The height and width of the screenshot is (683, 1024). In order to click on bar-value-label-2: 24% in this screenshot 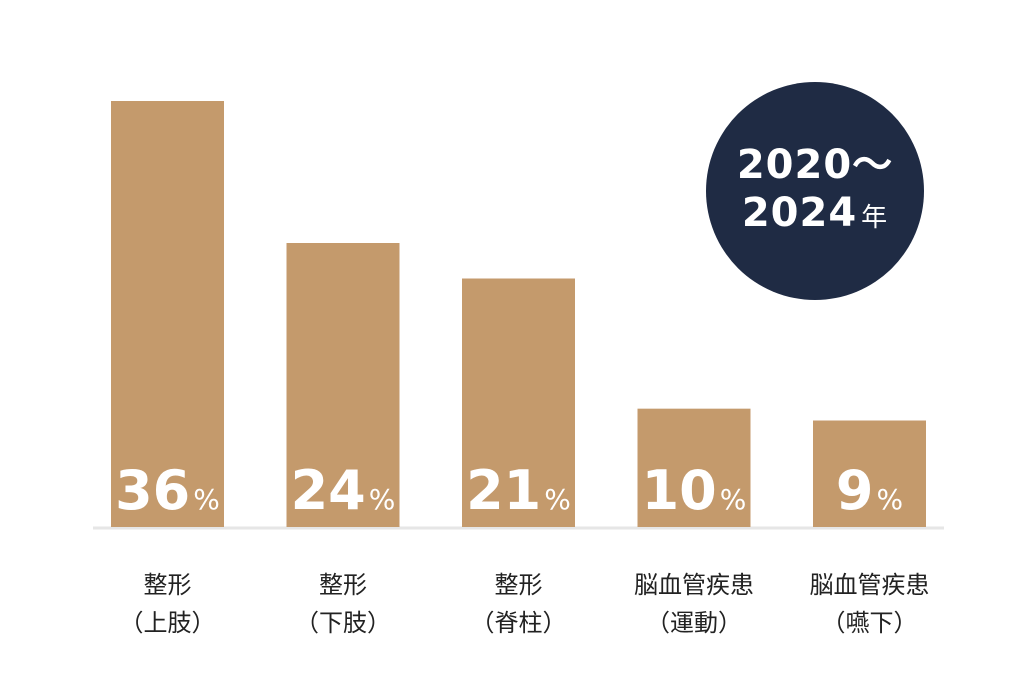, I will do `click(343, 490)`.